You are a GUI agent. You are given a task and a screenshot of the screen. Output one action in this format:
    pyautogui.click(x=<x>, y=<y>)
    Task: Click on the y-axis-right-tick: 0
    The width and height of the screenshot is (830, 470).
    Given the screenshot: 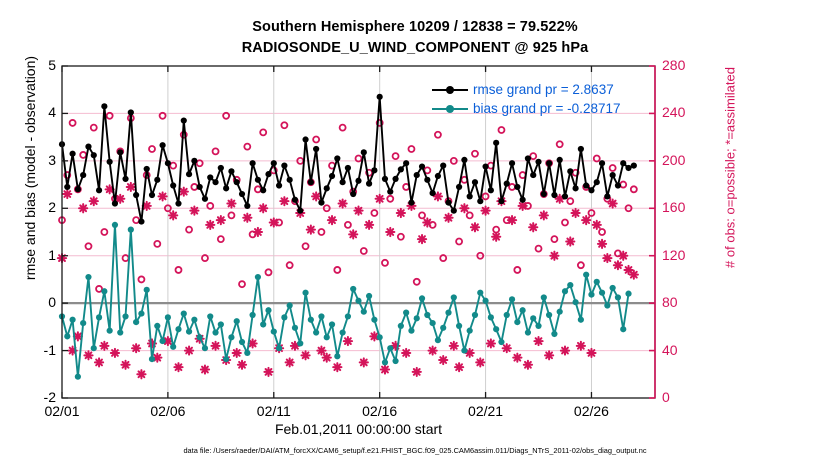 What is the action you would take?
    pyautogui.click(x=666, y=397)
    